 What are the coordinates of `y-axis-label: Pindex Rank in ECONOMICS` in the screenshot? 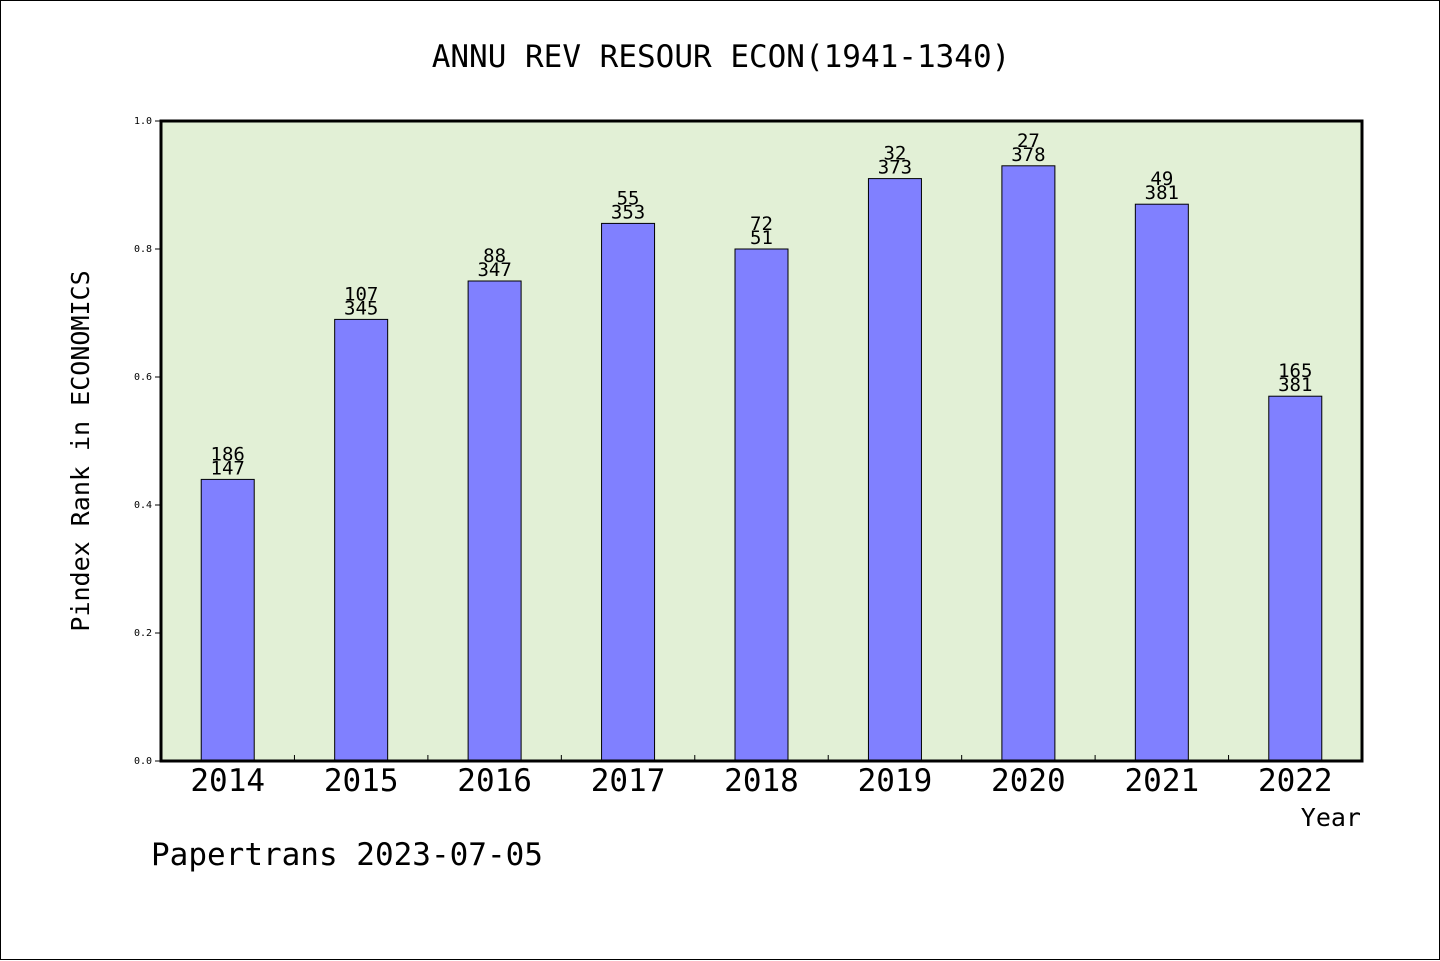 It's located at (80, 450).